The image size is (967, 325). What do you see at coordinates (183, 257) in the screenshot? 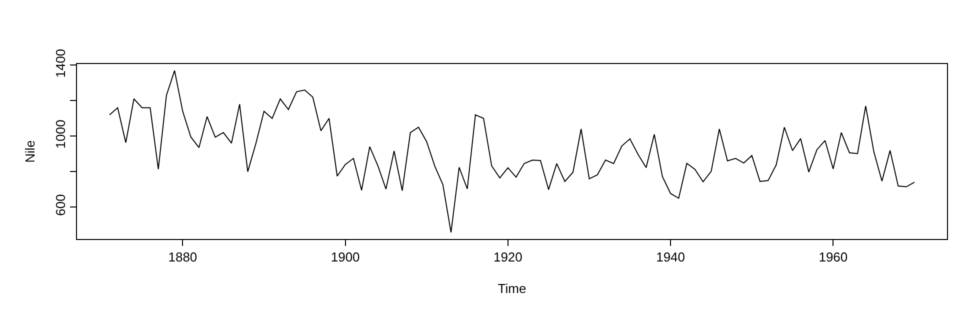
I see `x-tick-label: 1880` at bounding box center [183, 257].